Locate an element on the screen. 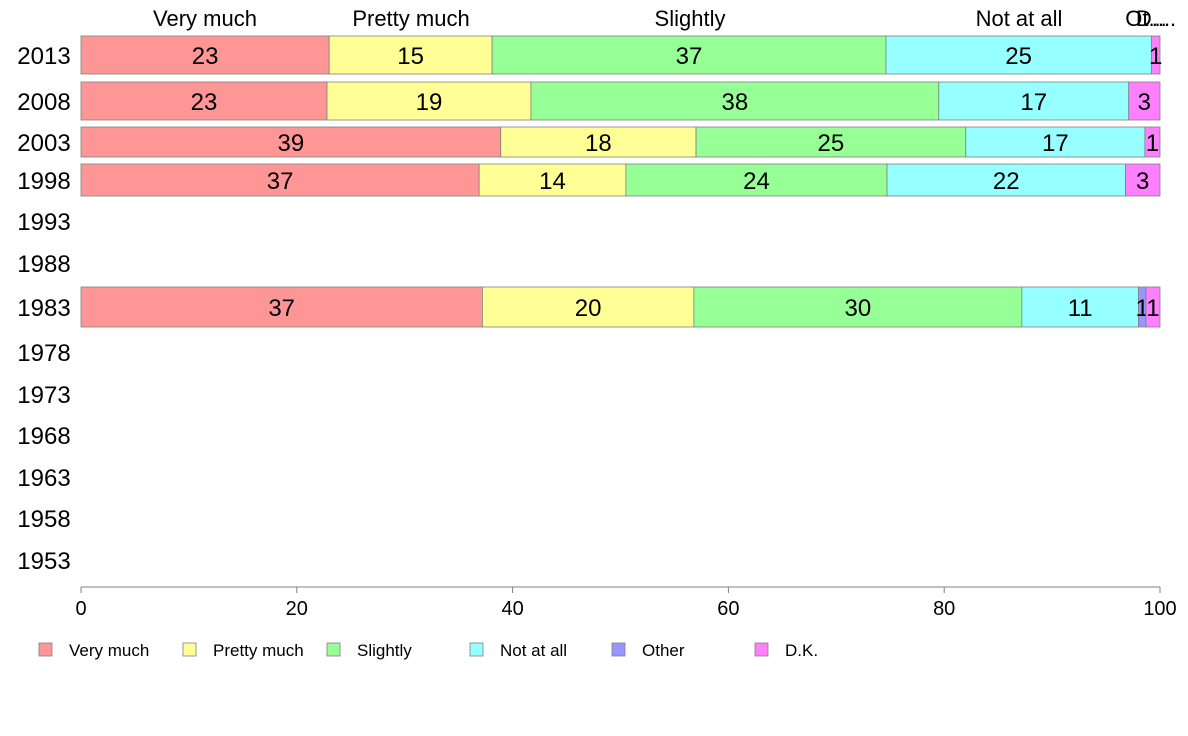 This screenshot has height=736, width=1188. legend-swatch-d-k is located at coordinates (761, 649).